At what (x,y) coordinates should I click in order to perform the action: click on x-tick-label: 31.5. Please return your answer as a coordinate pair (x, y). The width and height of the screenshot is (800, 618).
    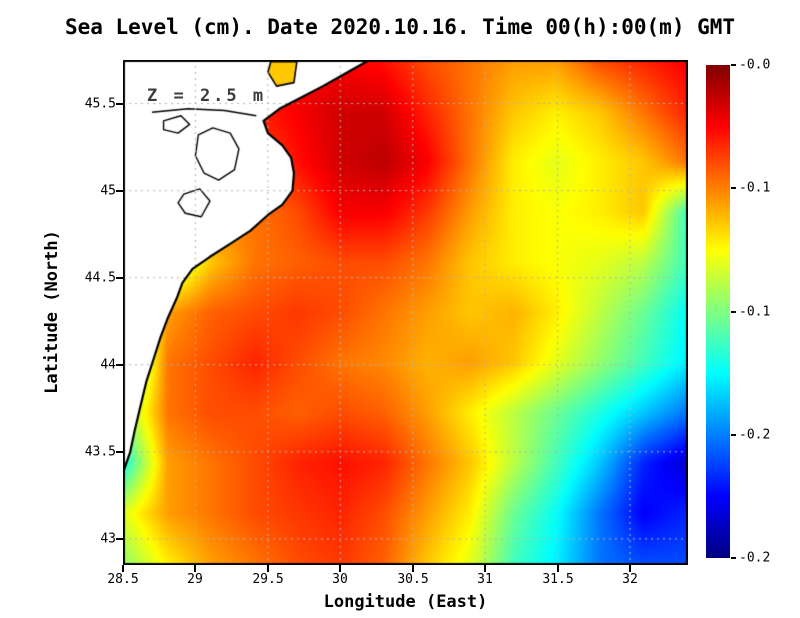
    Looking at the image, I should click on (558, 579).